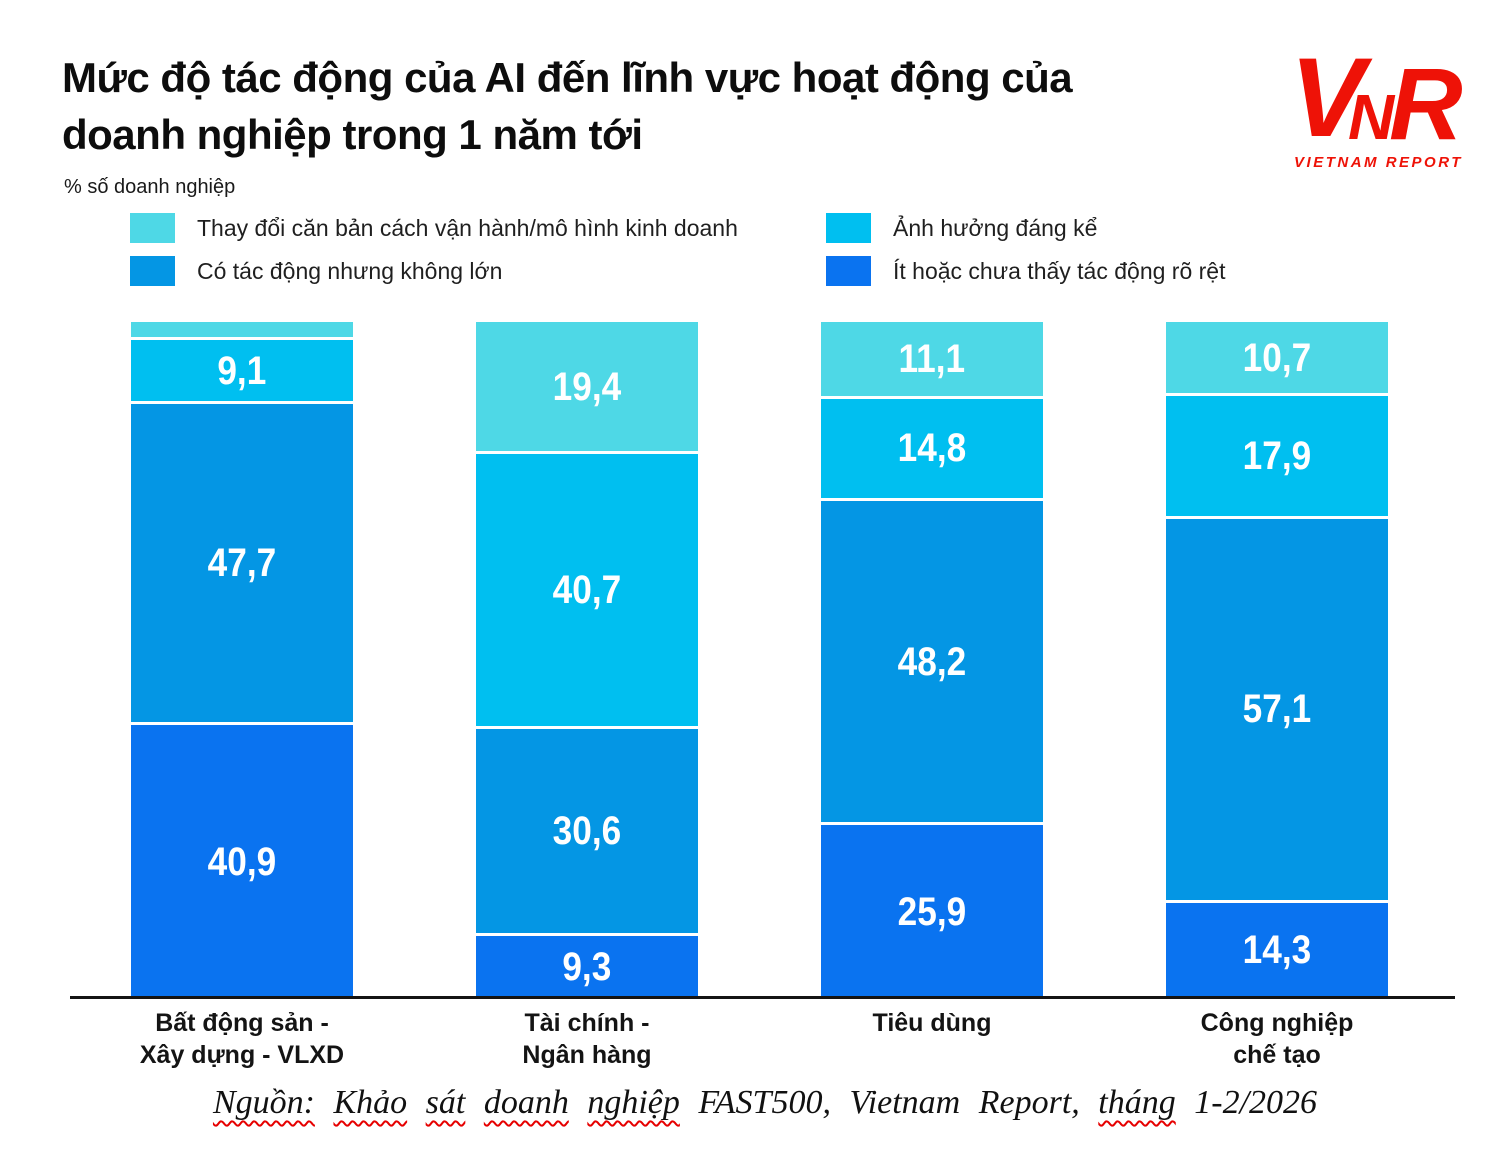  Describe the element at coordinates (1059, 271) in the screenshot. I see `legend-label: Ít hoặc chưa thấy tác động rõ rệt` at that location.